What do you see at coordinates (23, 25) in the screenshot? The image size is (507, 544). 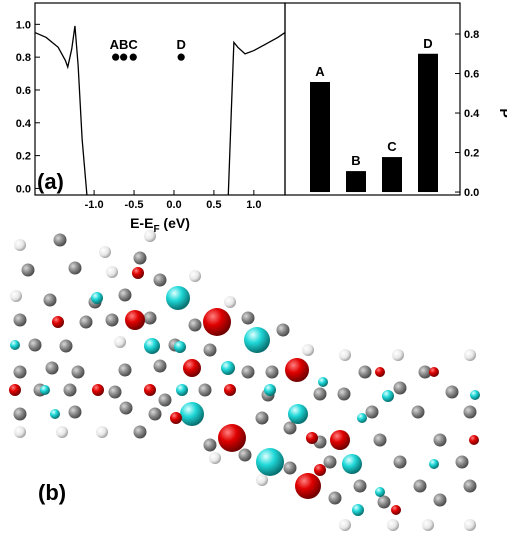 I see `y-tick-label: 1.0` at bounding box center [23, 25].